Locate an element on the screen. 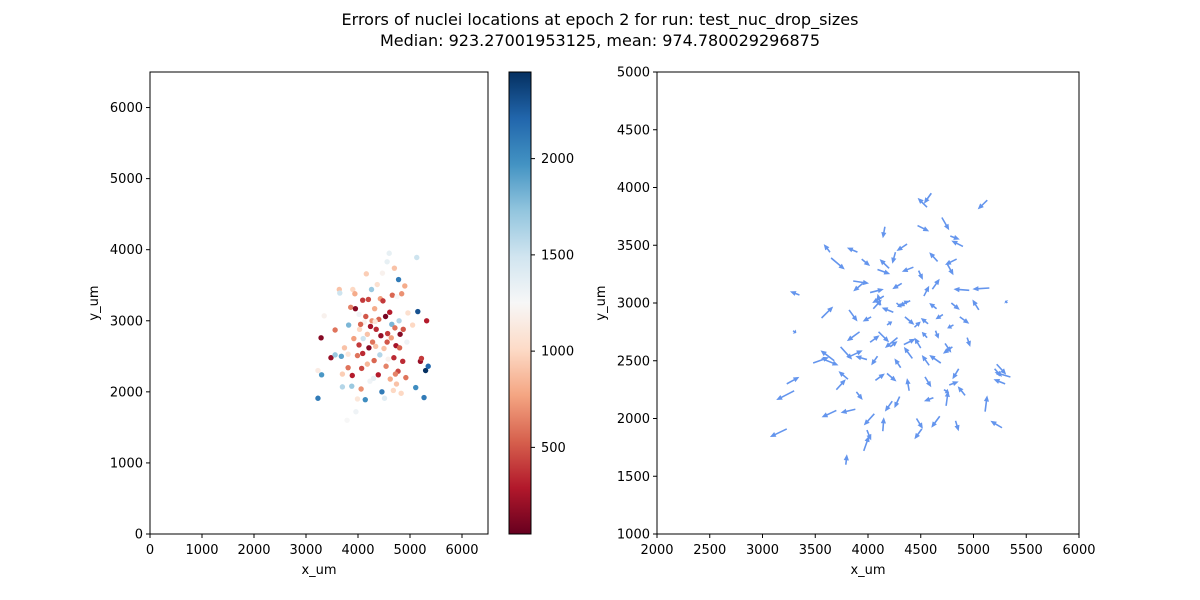 This screenshot has height=600, width=1200. 1-x-tick-label: 4500 is located at coordinates (920, 550).